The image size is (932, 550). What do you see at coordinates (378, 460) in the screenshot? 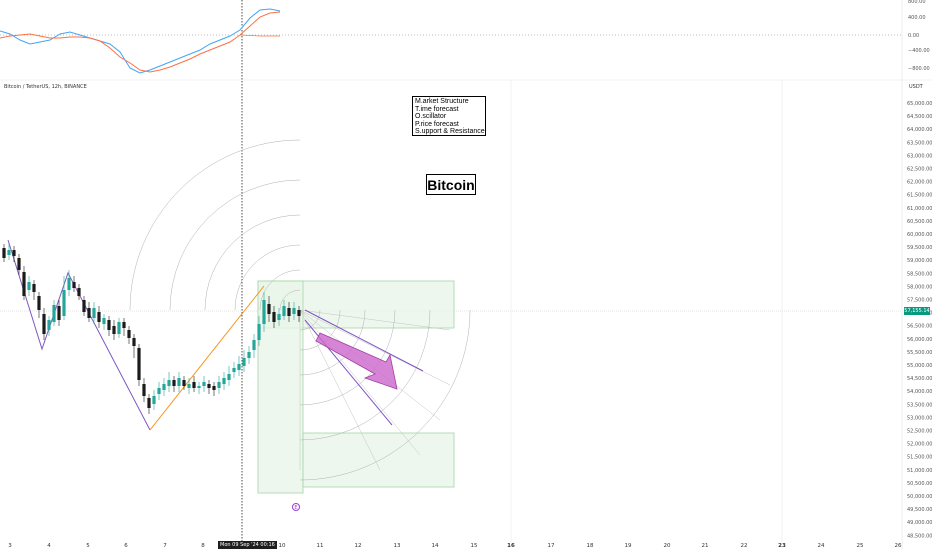
I see `forecast-box-lower` at bounding box center [378, 460].